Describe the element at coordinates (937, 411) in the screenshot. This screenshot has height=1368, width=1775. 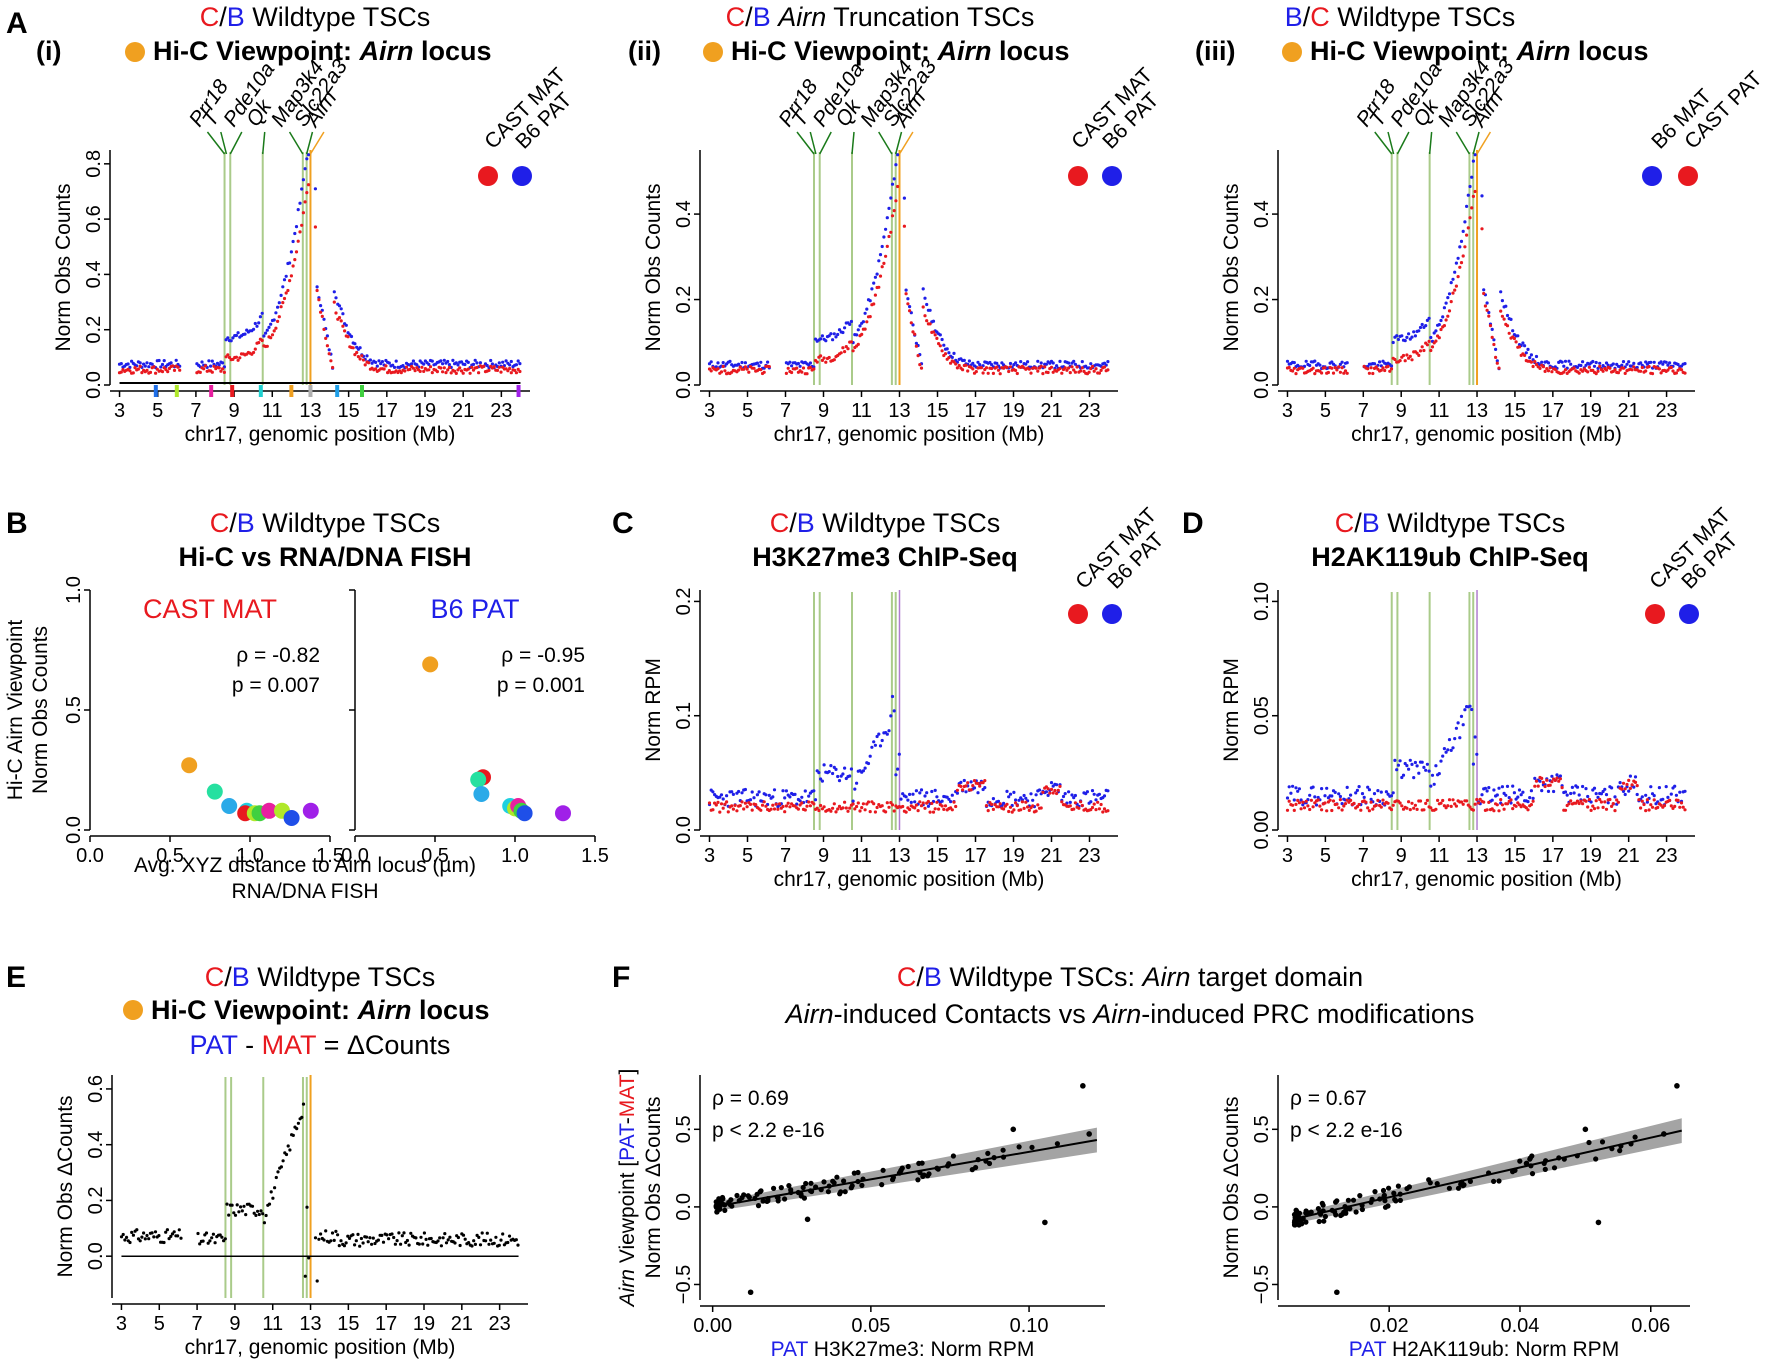
I see `x-tick-label: 15` at that location.